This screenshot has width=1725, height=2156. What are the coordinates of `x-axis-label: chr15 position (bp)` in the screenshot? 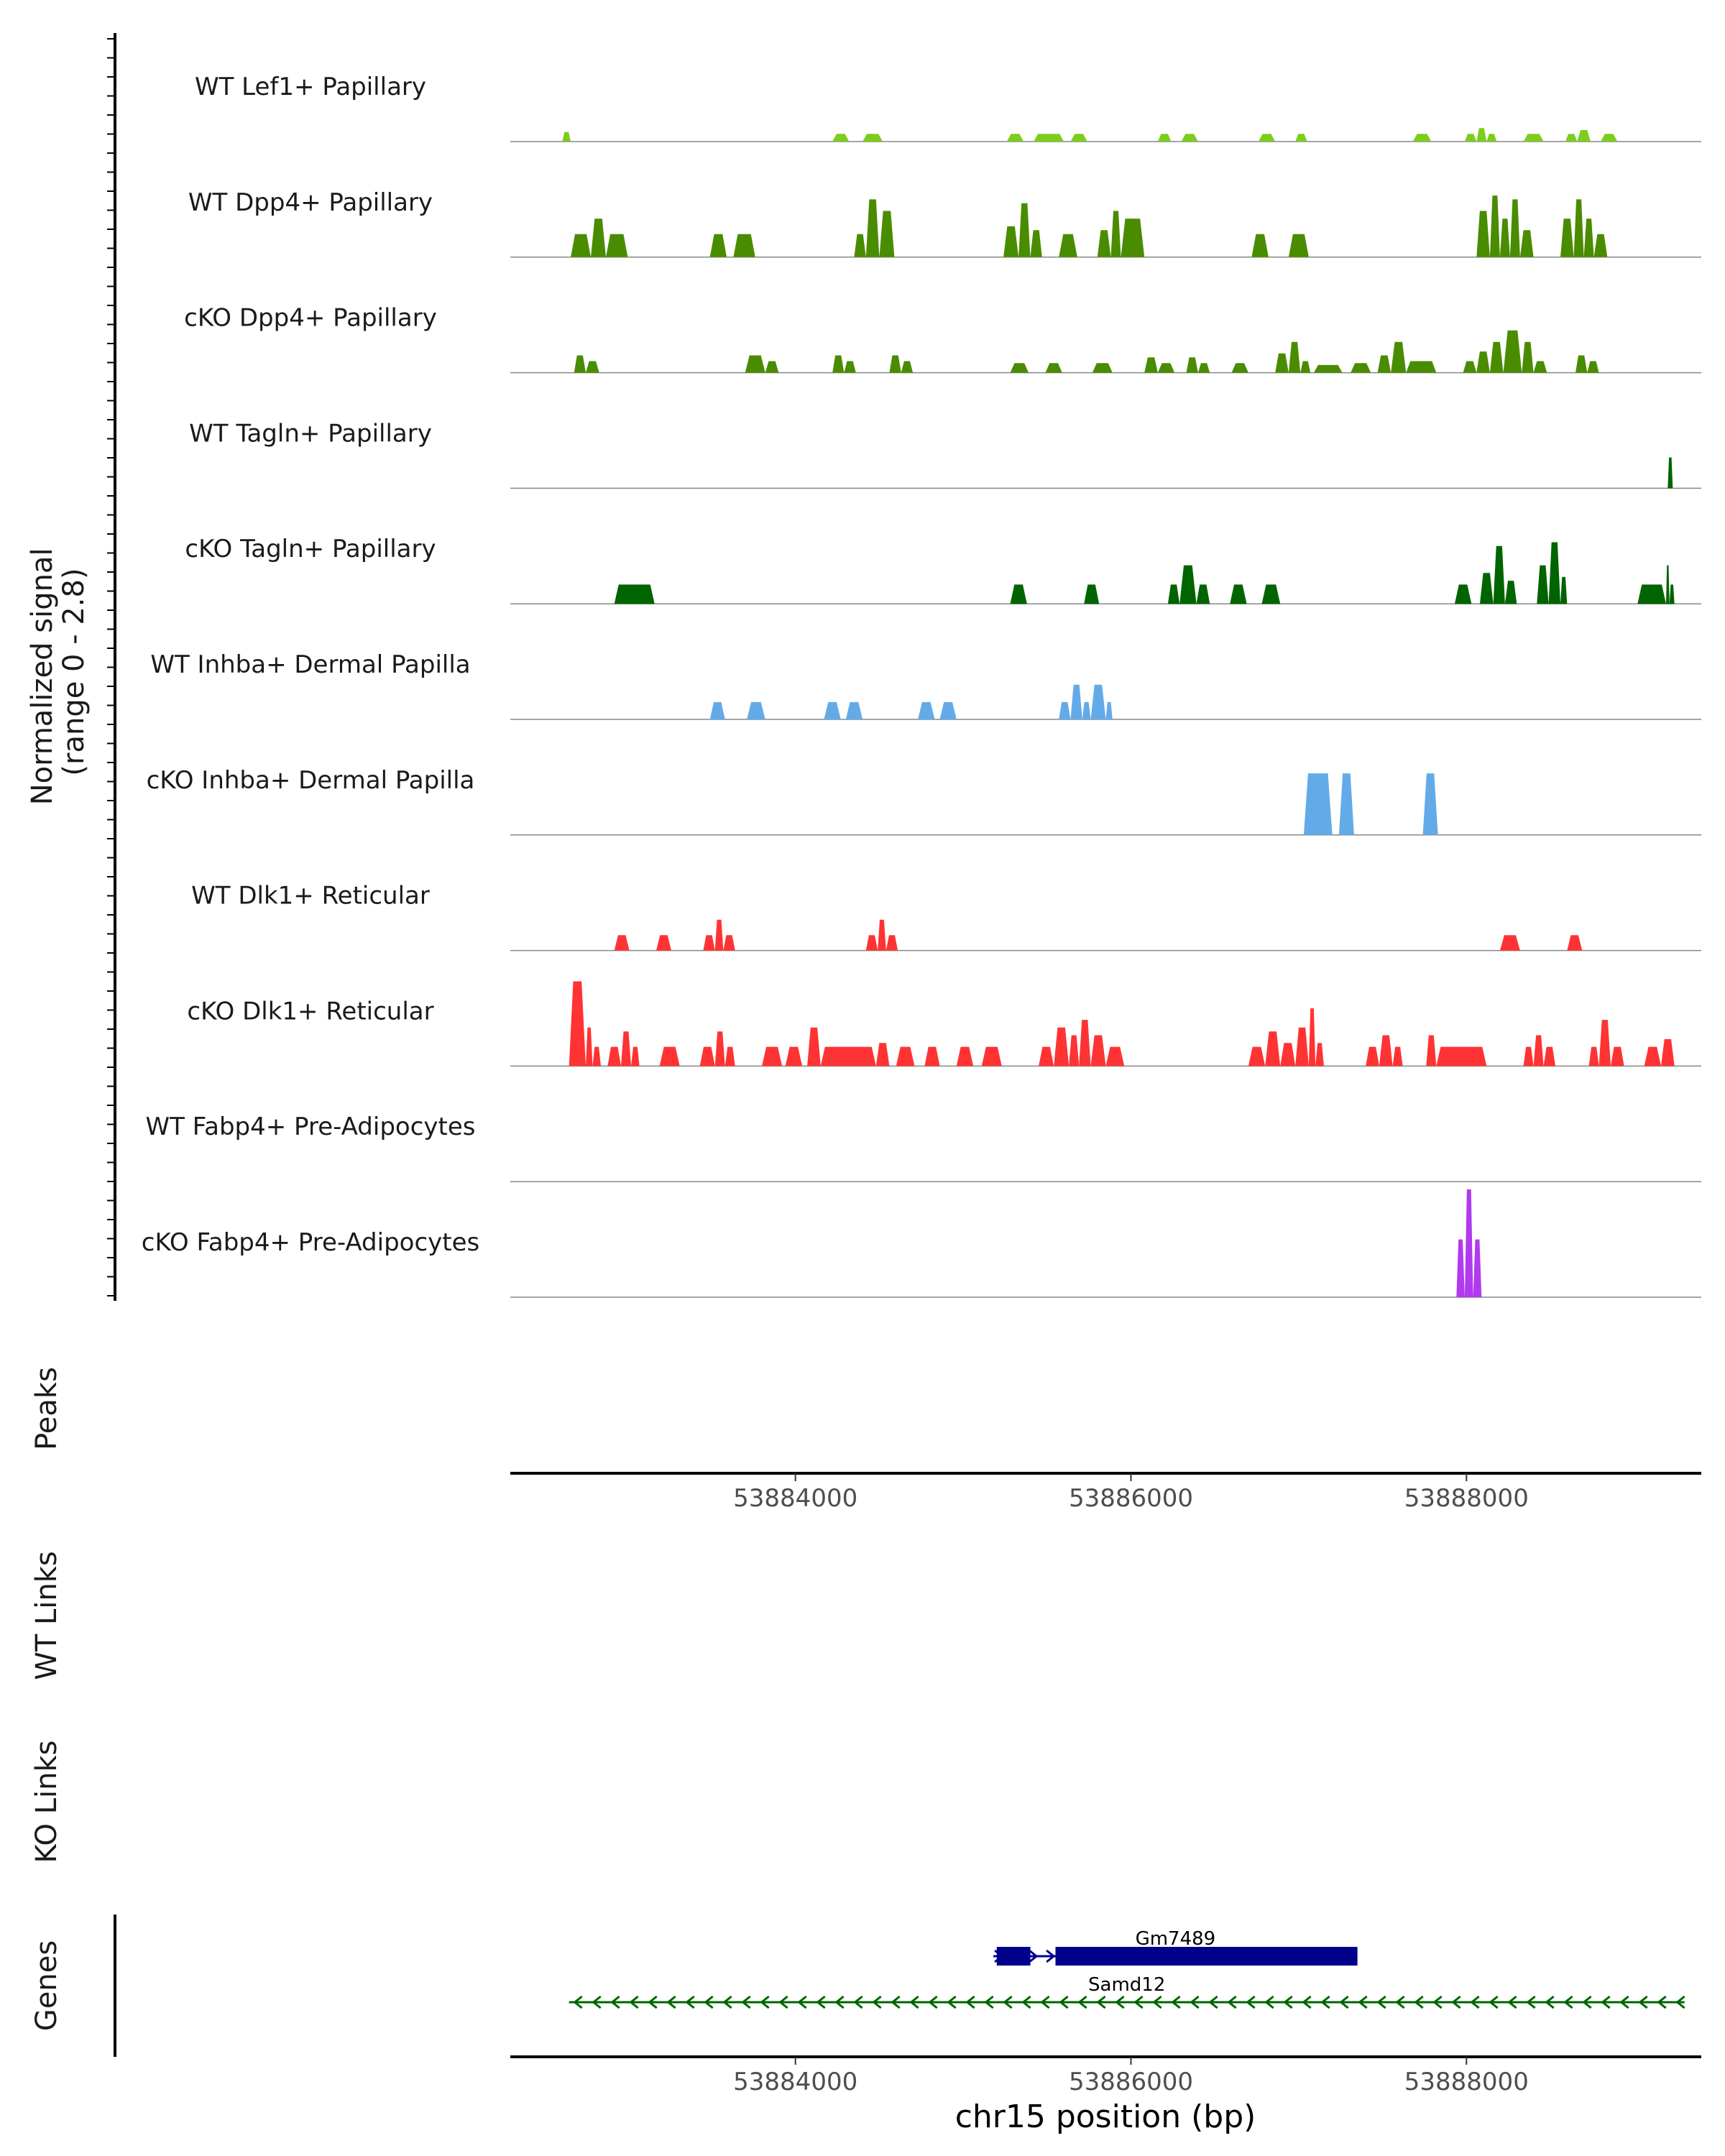 It's located at (1105, 2117).